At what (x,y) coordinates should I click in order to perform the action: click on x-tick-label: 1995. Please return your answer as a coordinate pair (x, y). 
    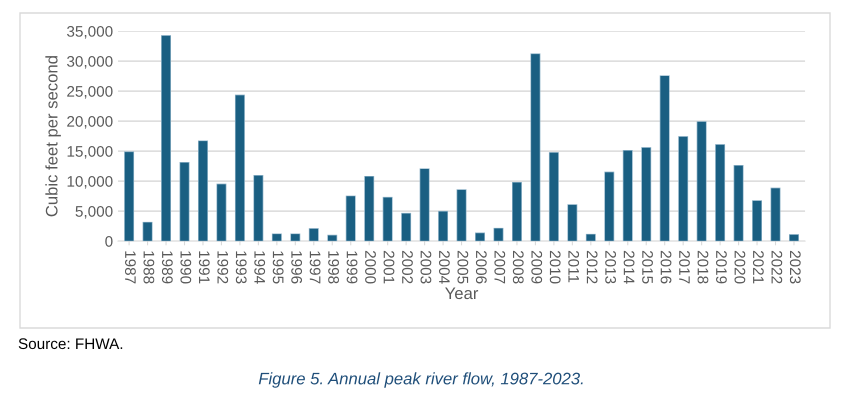
    Looking at the image, I should click on (278, 267).